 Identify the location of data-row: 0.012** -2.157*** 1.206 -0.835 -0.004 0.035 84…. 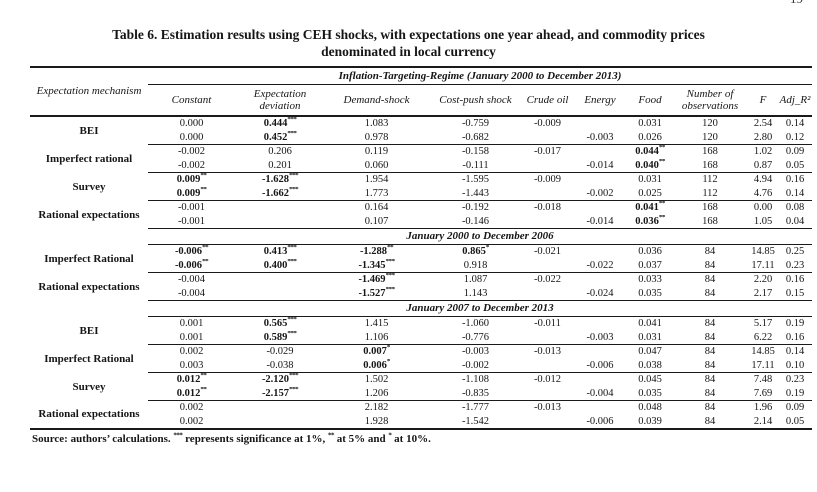
(421, 394).